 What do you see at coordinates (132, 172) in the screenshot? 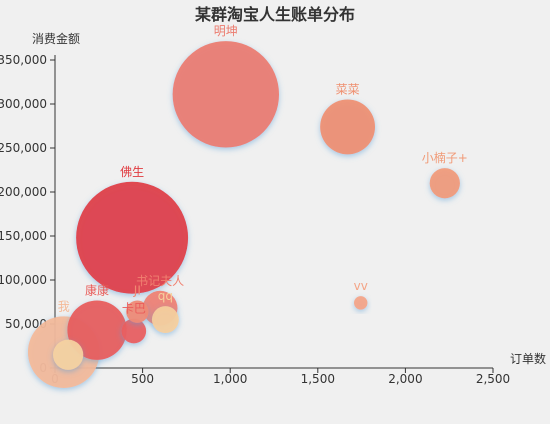
I see `bubble-label: 佛生` at bounding box center [132, 172].